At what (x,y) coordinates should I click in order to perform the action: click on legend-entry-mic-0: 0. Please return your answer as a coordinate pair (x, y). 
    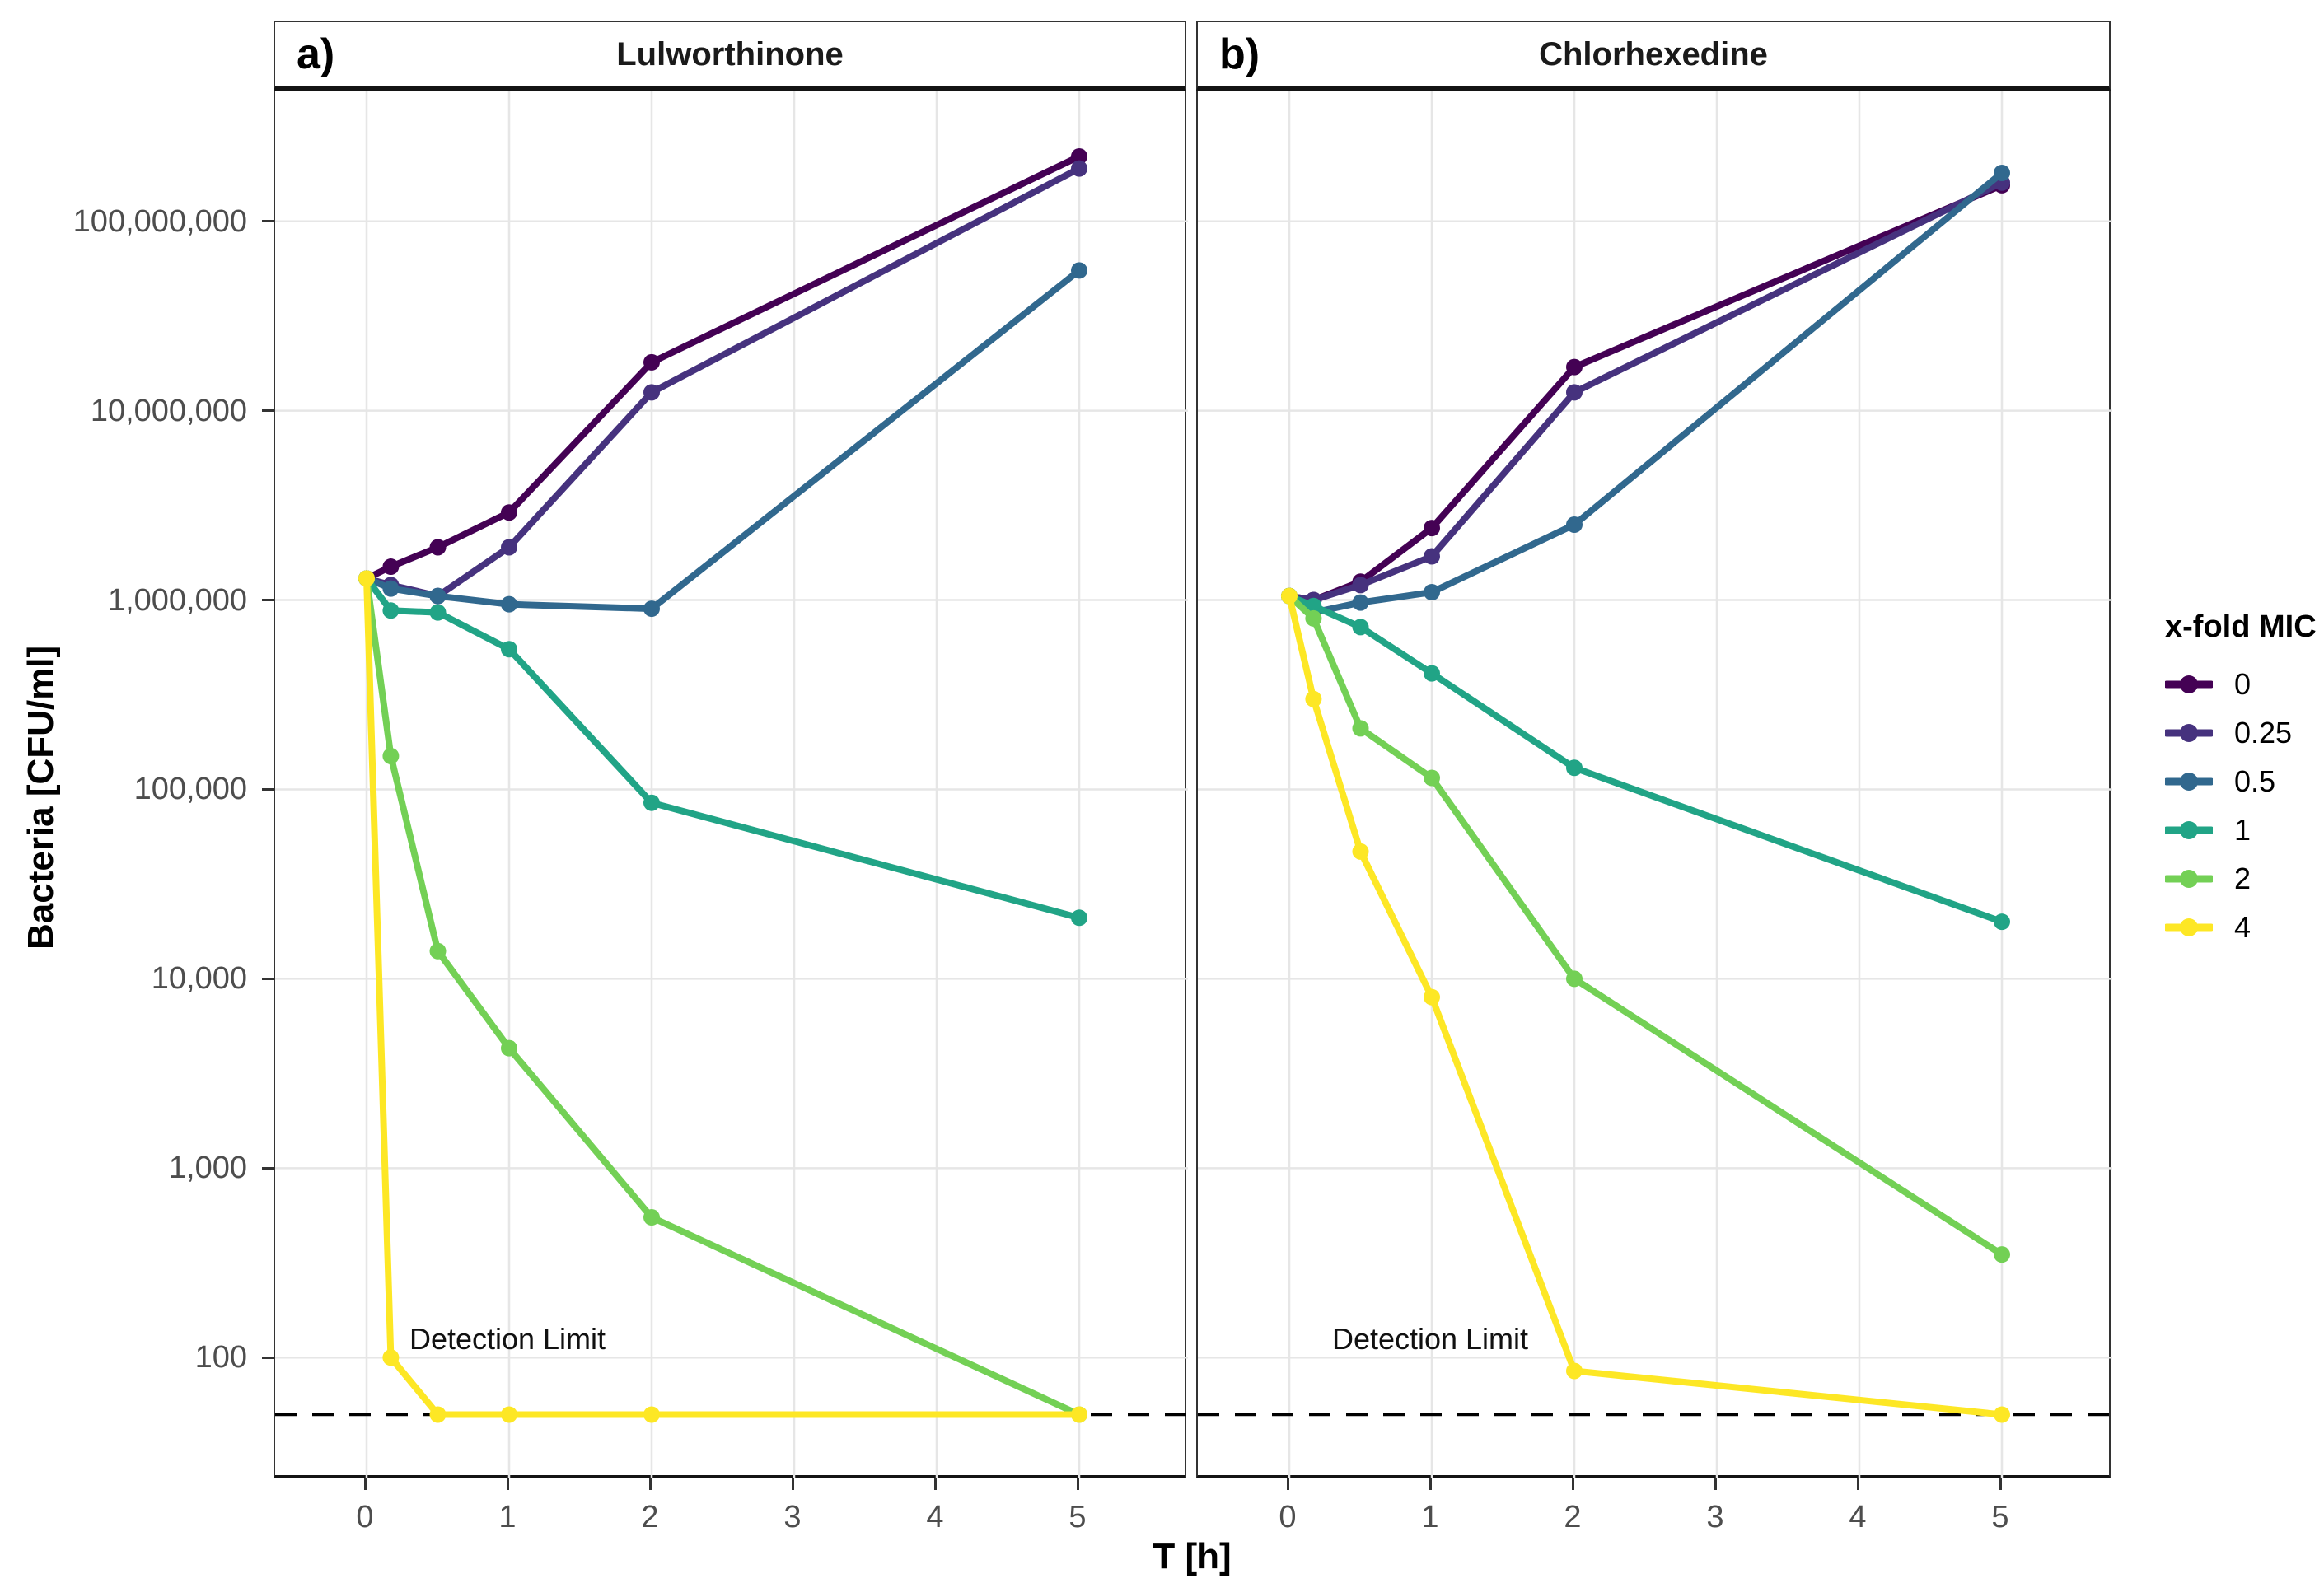
    Looking at the image, I should click on (2243, 684).